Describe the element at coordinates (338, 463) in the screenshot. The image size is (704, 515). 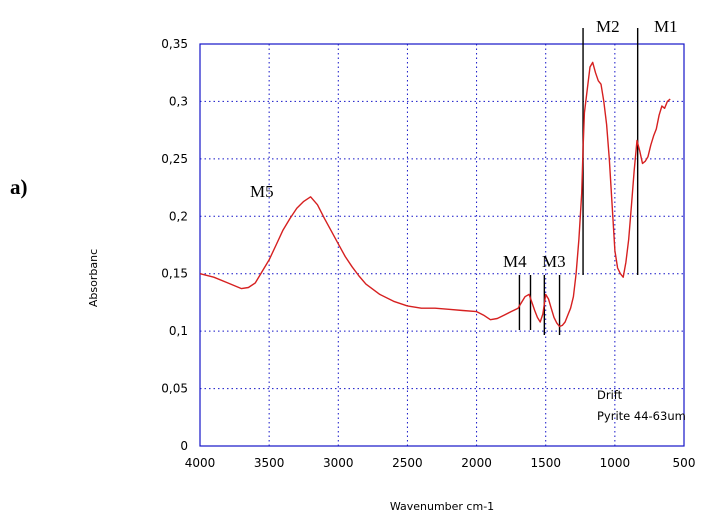
I see `x-tick-label: 3000` at that location.